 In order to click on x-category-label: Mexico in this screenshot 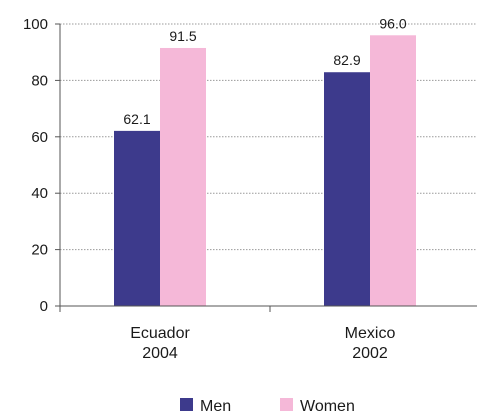, I will do `click(370, 333)`.